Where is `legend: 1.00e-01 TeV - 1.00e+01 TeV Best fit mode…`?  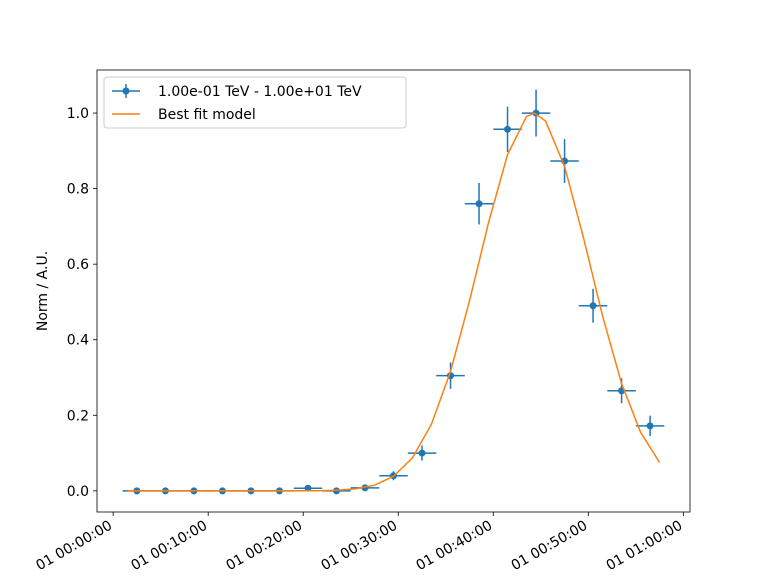
legend: 1.00e-01 TeV - 1.00e+01 TeV Best fit mode… is located at coordinates (255, 102).